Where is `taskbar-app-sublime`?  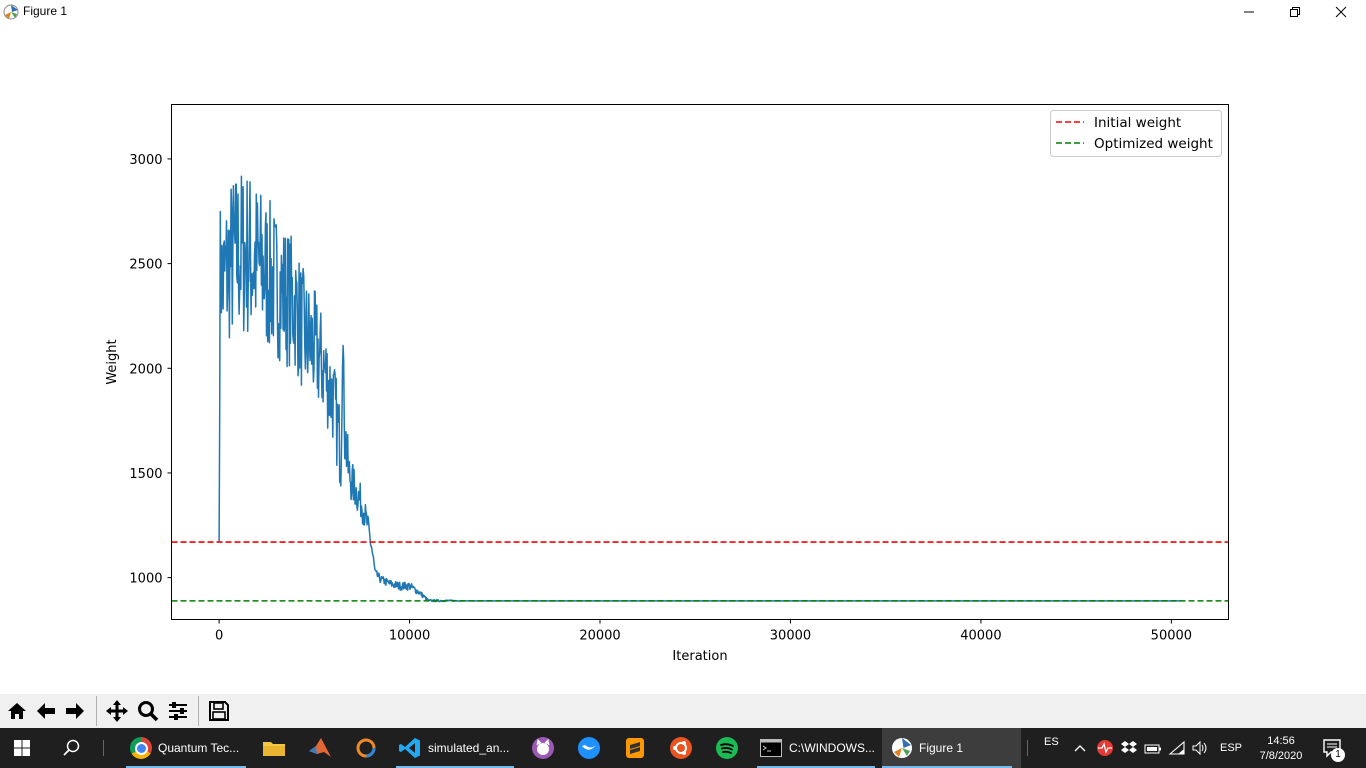 taskbar-app-sublime is located at coordinates (635, 748).